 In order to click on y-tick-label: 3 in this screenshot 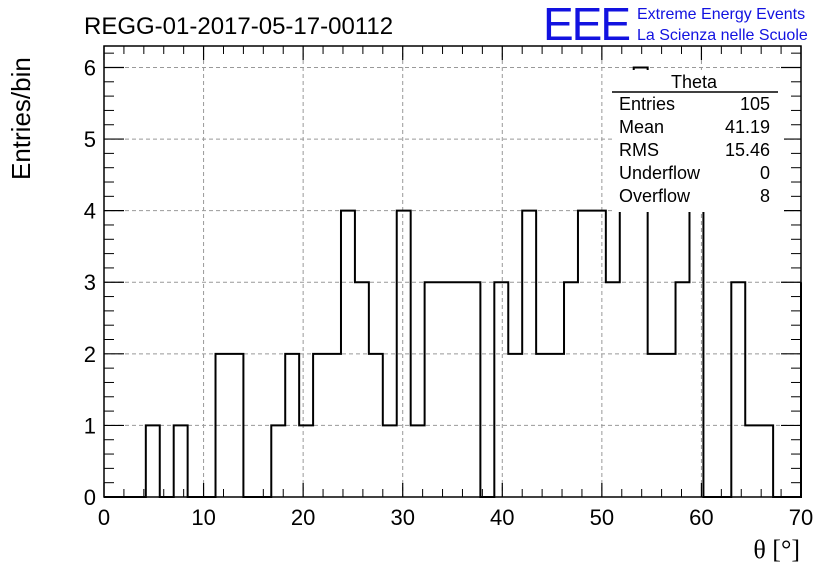, I will do `click(90, 282)`.